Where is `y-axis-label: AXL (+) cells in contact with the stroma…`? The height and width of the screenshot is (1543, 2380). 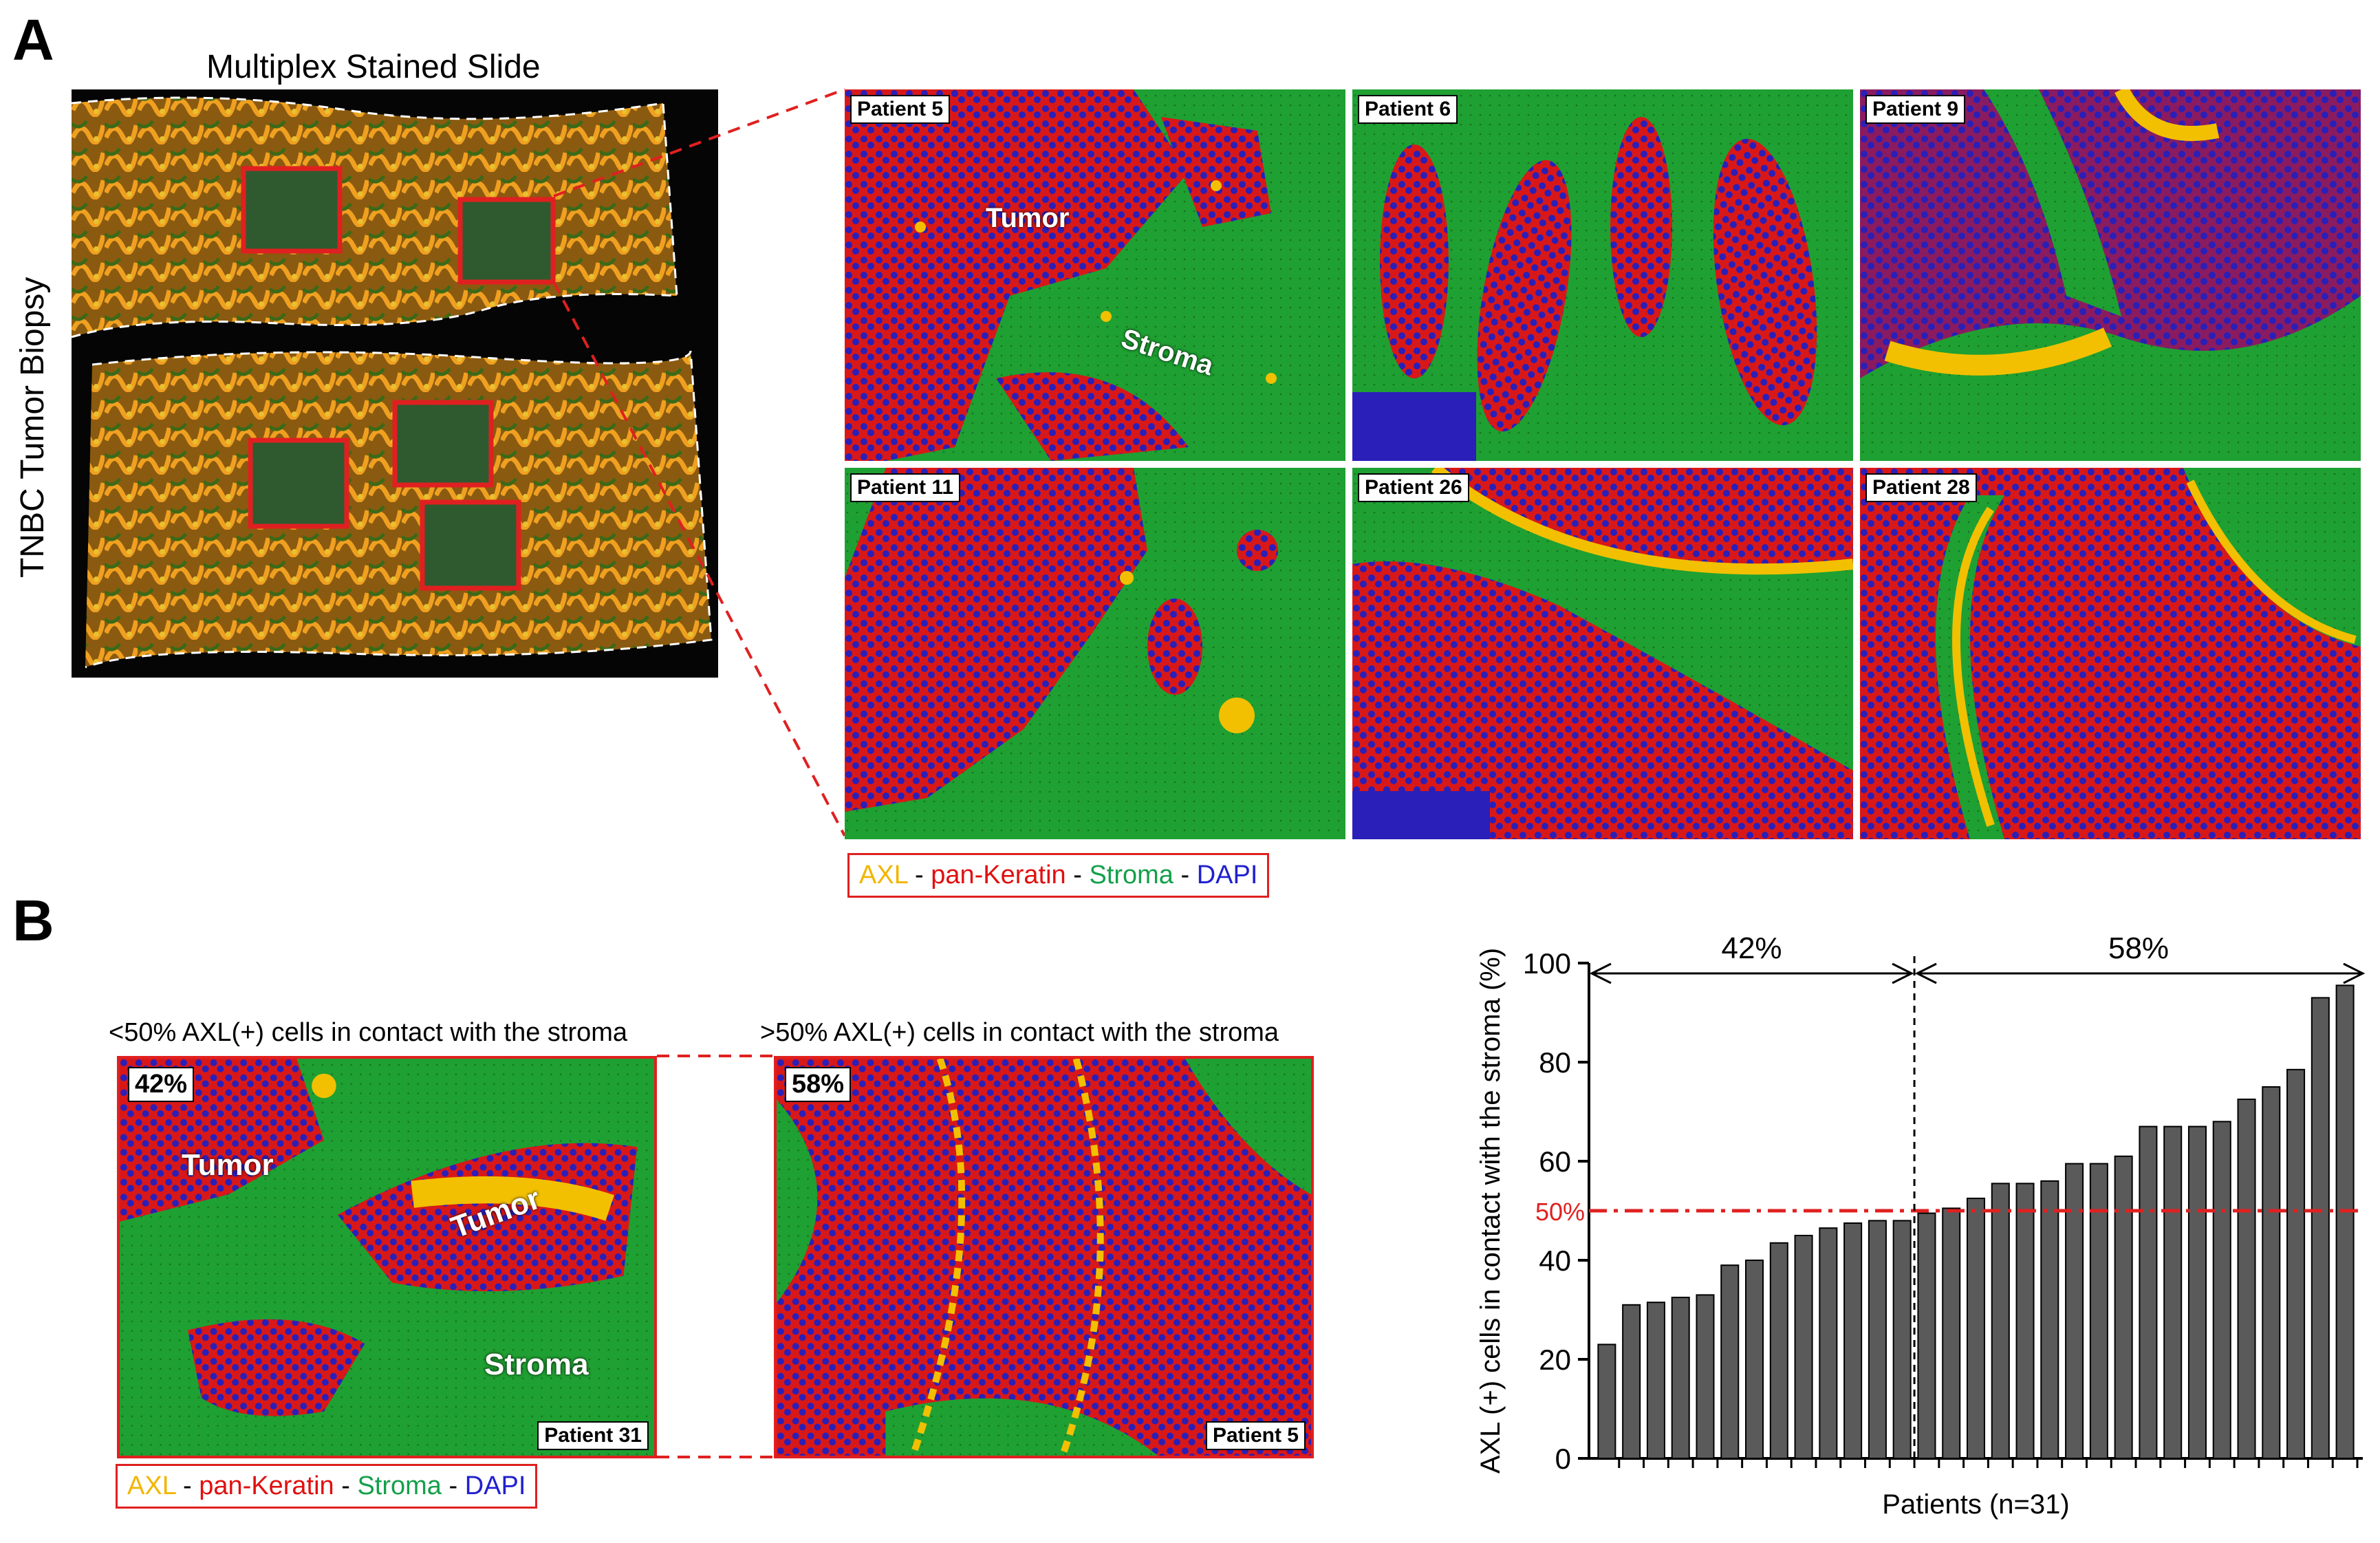
y-axis-label: AXL (+) cells in contact with the stroma… is located at coordinates (1490, 1211).